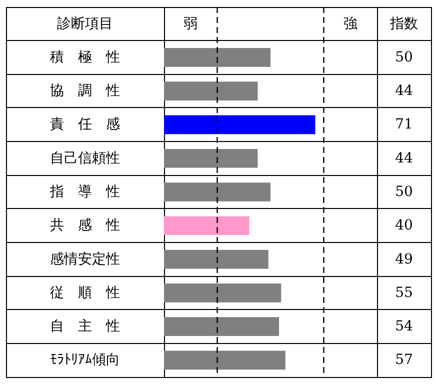  I want to click on y-axis-title: 診断項目, so click(85, 24).